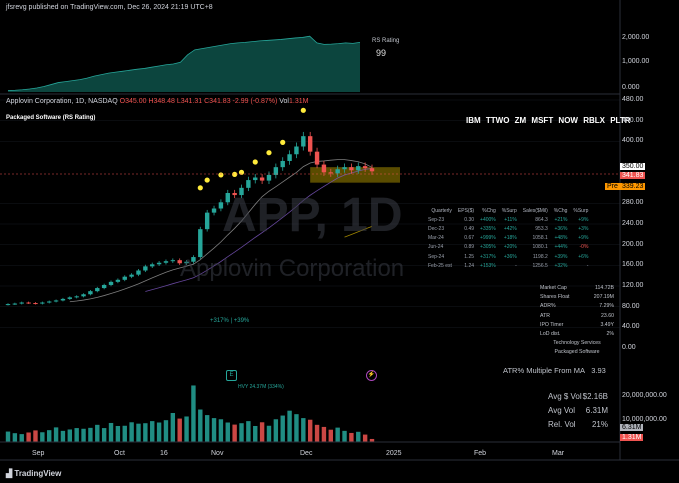  I want to click on rs-value: 99, so click(381, 53).